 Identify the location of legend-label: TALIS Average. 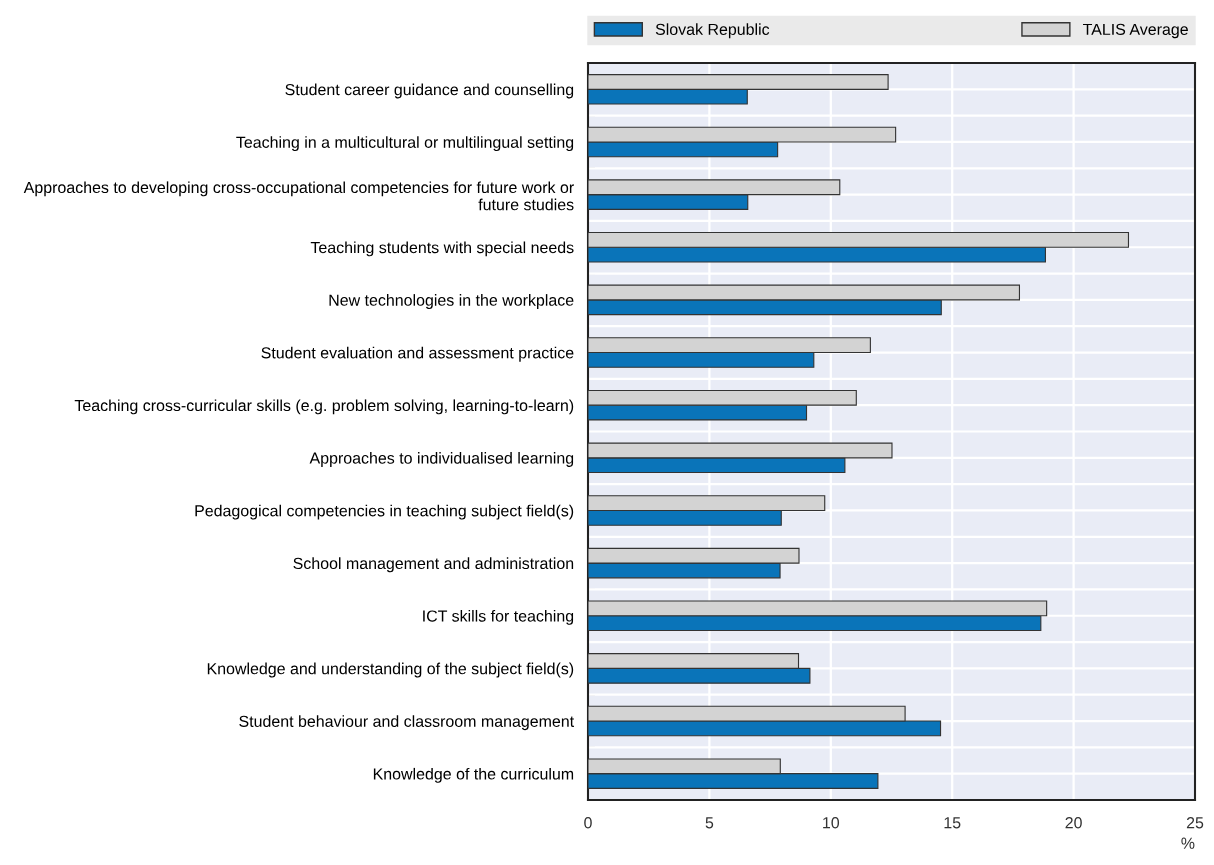
(1135, 31).